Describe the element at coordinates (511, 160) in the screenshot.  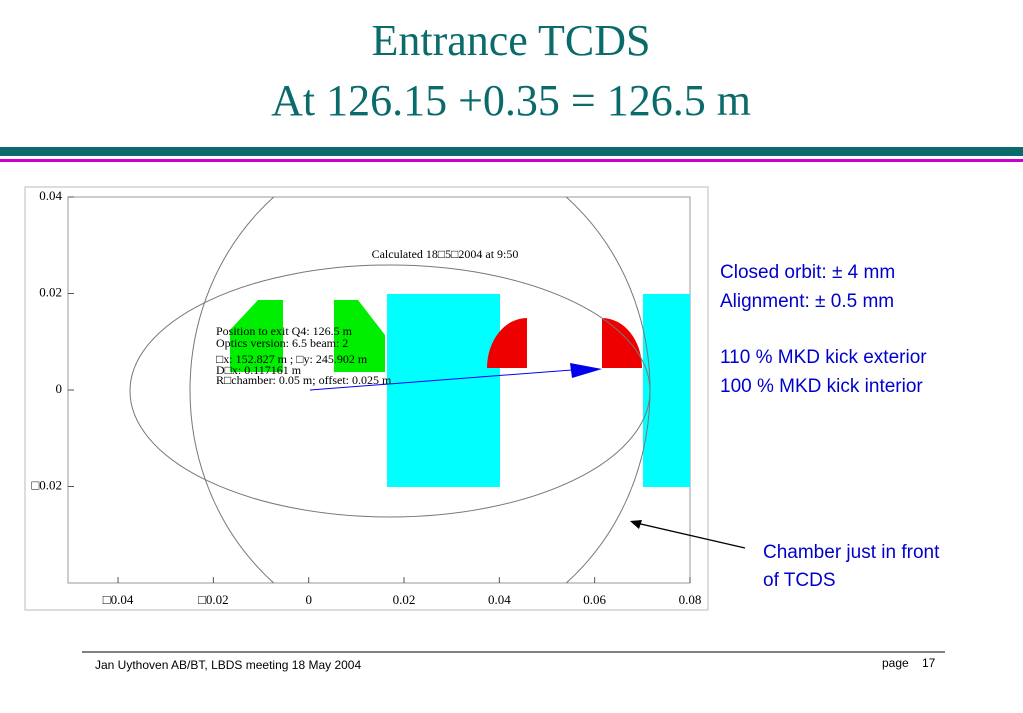
I see `title-rule` at that location.